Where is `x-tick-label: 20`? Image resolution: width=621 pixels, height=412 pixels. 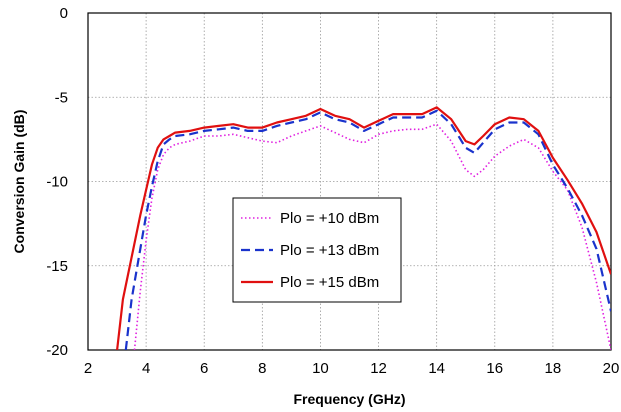
x-tick-label: 20 is located at coordinates (611, 368).